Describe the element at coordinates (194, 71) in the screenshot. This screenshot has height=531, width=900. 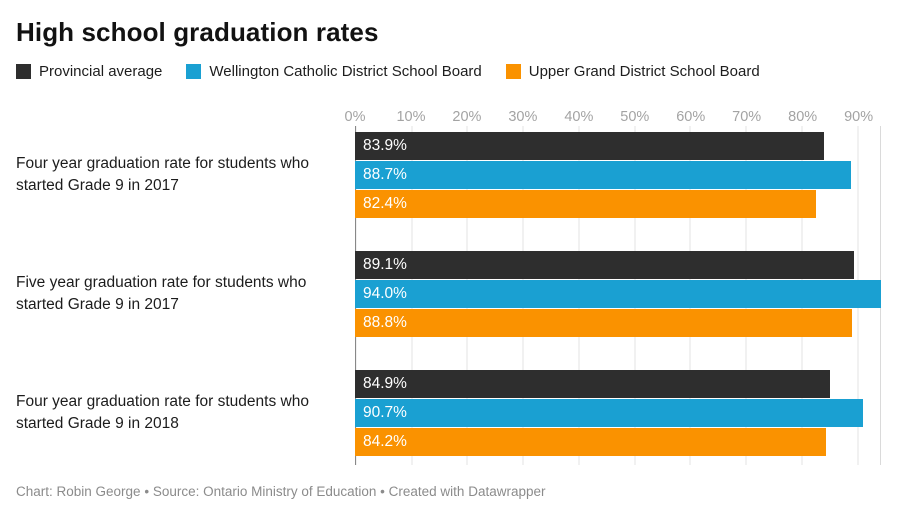
I see `legend-swatch-wellington-catholic` at that location.